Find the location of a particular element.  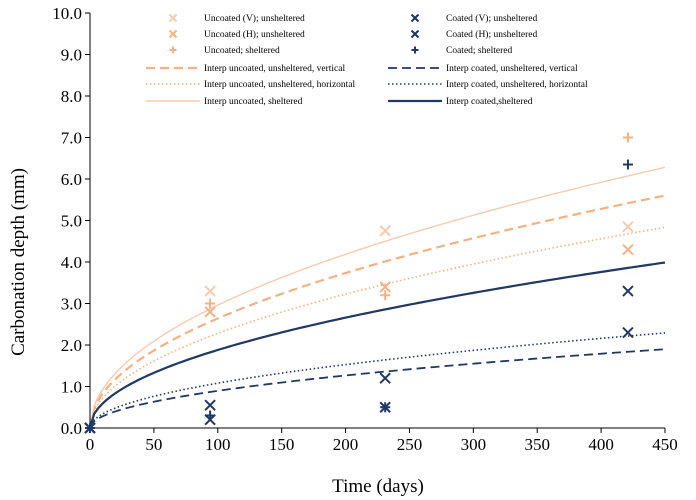

legend-entry: Coated (V); unsheltered is located at coordinates (474, 18).